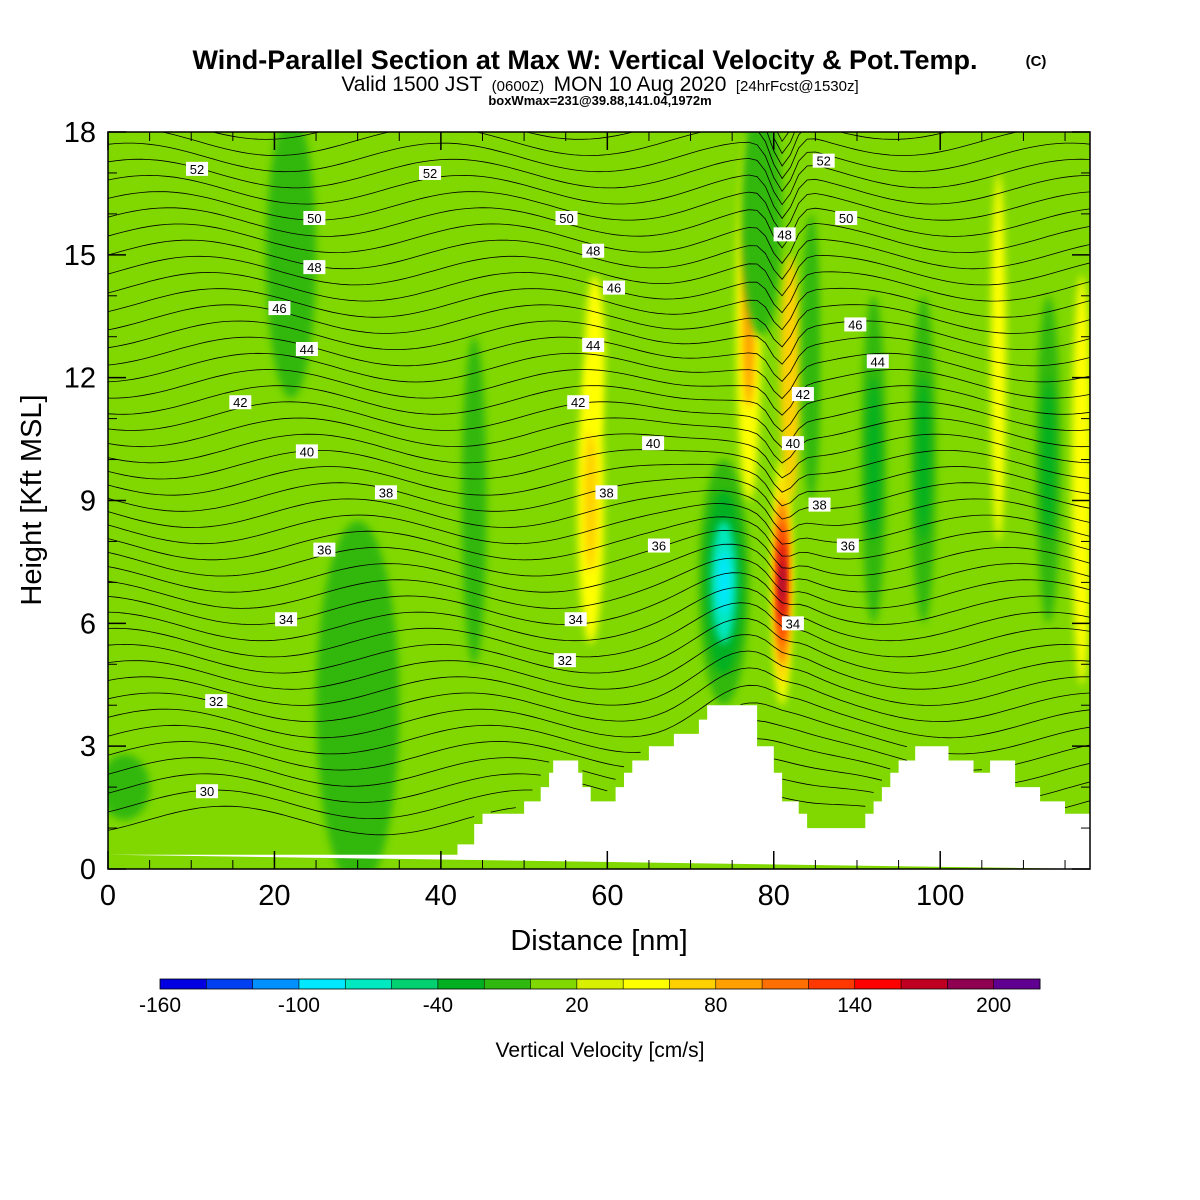 Image resolution: width=1200 pixels, height=1200 pixels. I want to click on y-tick-label: 12, so click(80, 379).